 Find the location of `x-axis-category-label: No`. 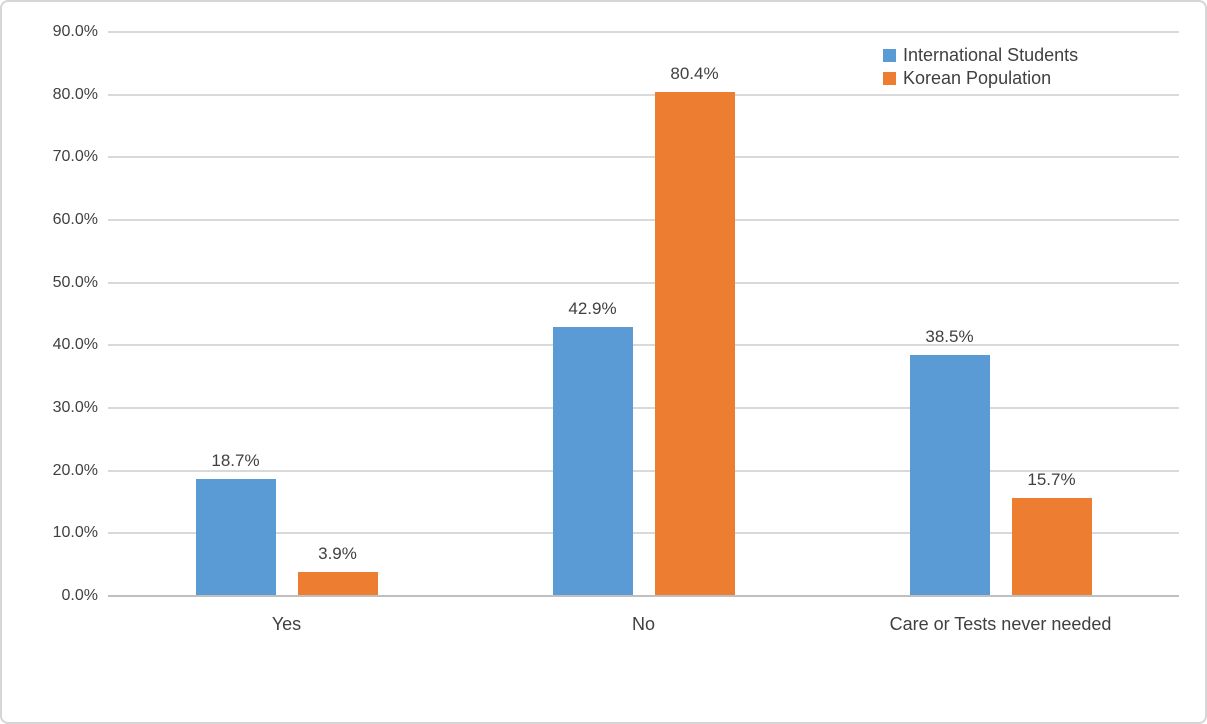

x-axis-category-label: No is located at coordinates (643, 624).